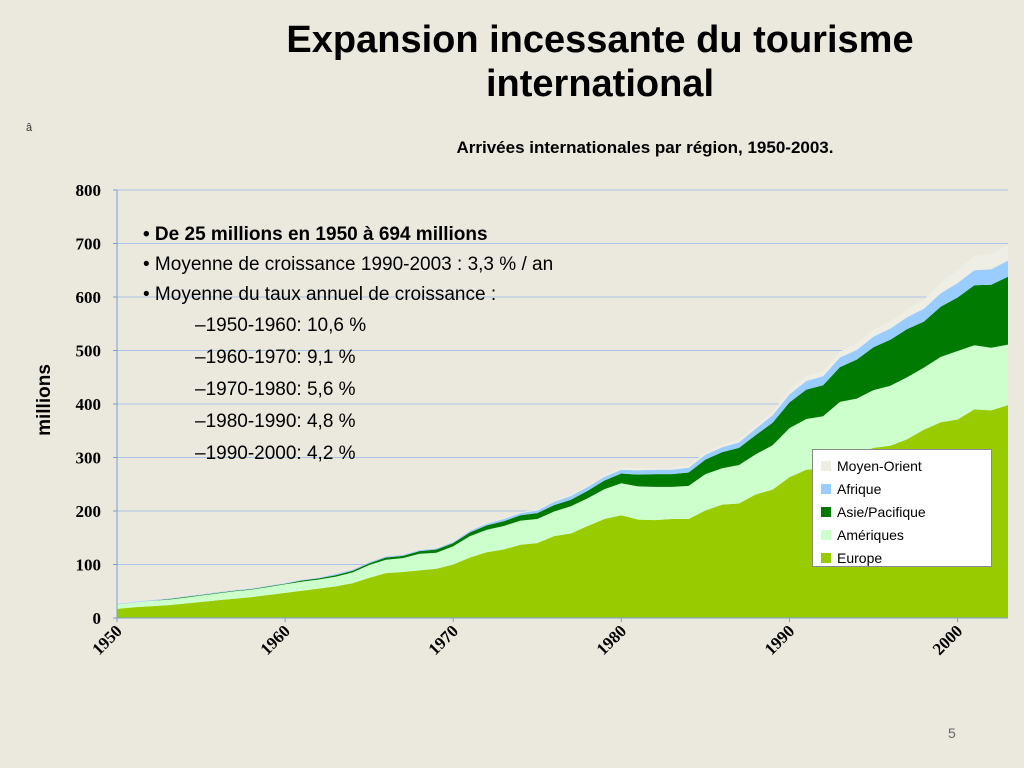 The image size is (1024, 768). I want to click on legend-item-afrique: Afrique, so click(906, 488).